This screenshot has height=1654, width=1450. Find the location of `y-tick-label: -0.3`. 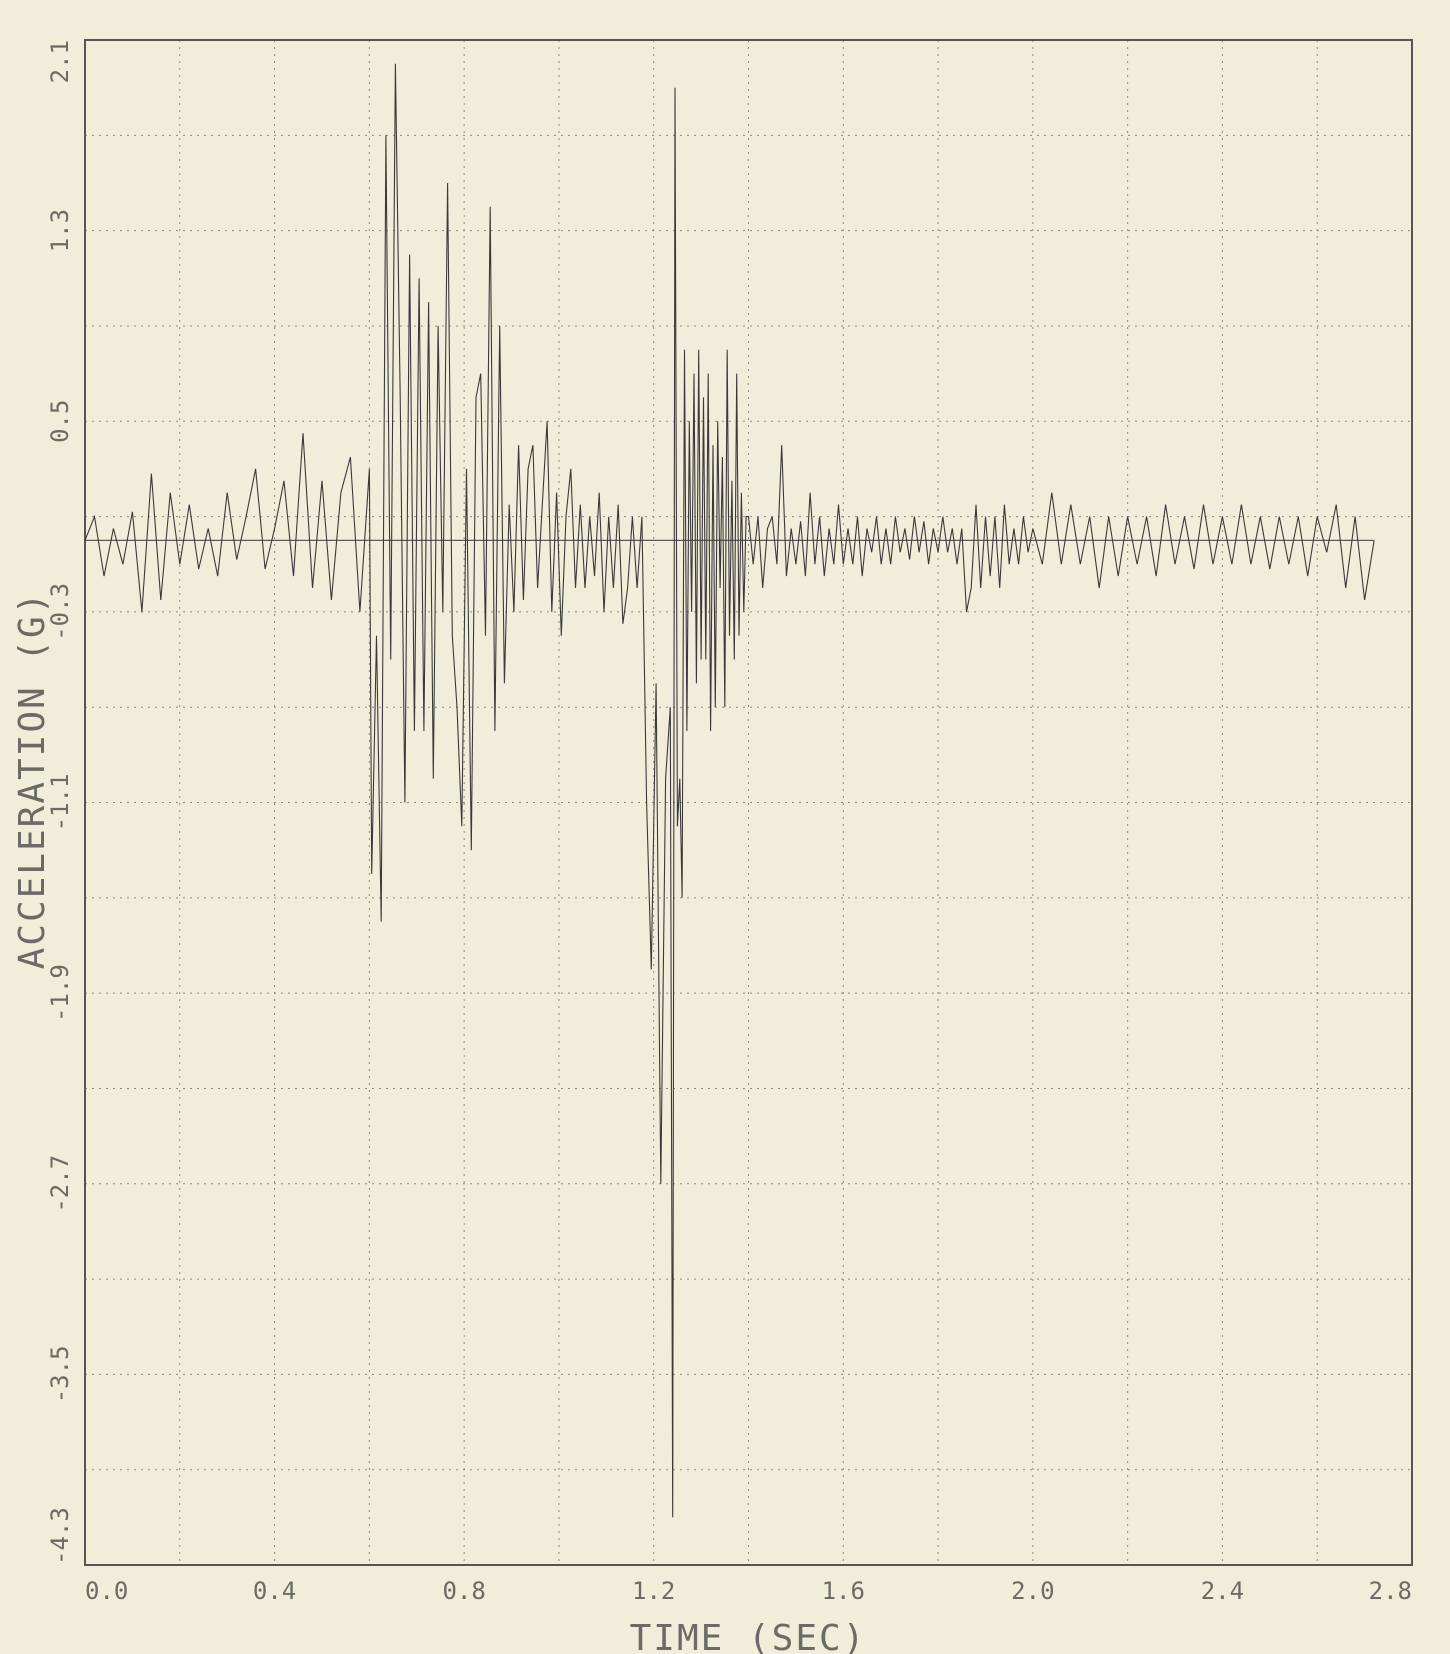

y-tick-label: -0.3 is located at coordinates (60, 612).